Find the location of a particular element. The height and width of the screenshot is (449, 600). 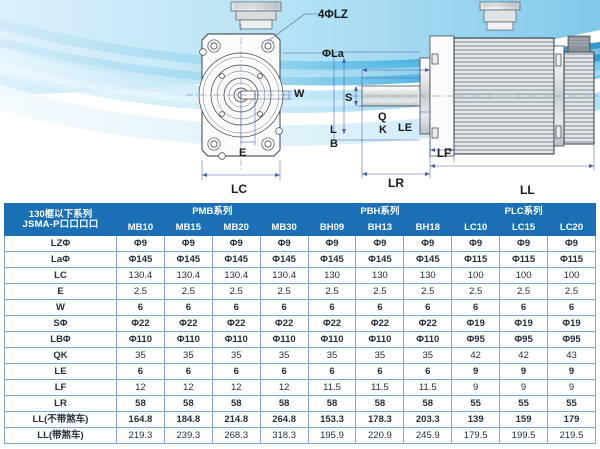

cell-lc10: 6 is located at coordinates (476, 307).